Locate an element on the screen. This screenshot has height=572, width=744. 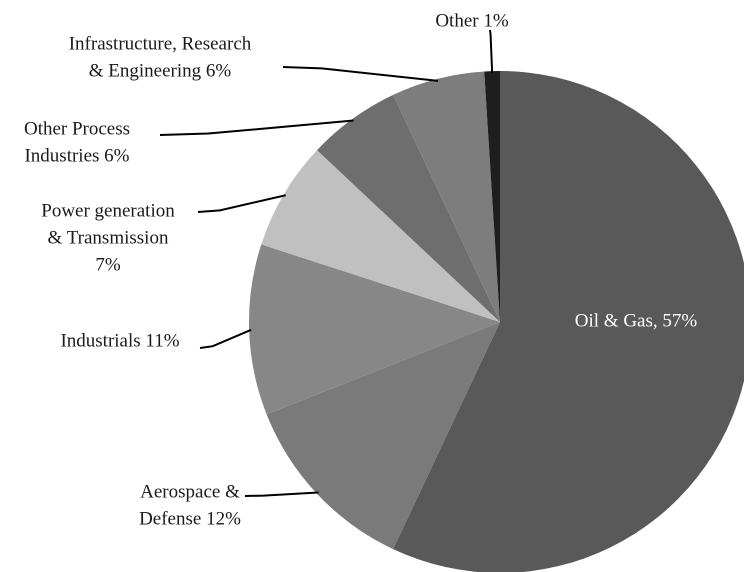
slice-label: Industries 6% is located at coordinates (76, 155).